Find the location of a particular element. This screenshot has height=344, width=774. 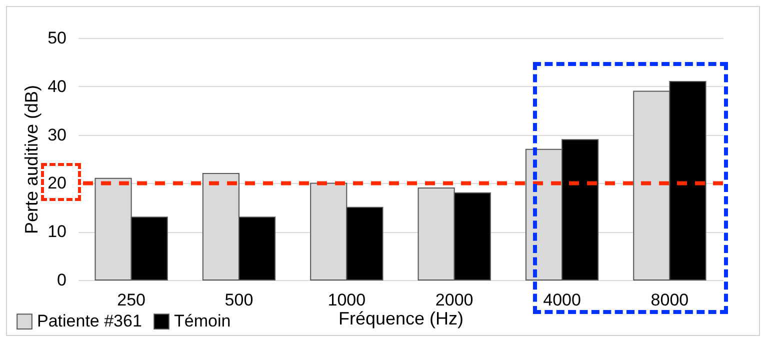

y-axis-title: Perte auditive (dB) is located at coordinates (32, 159).